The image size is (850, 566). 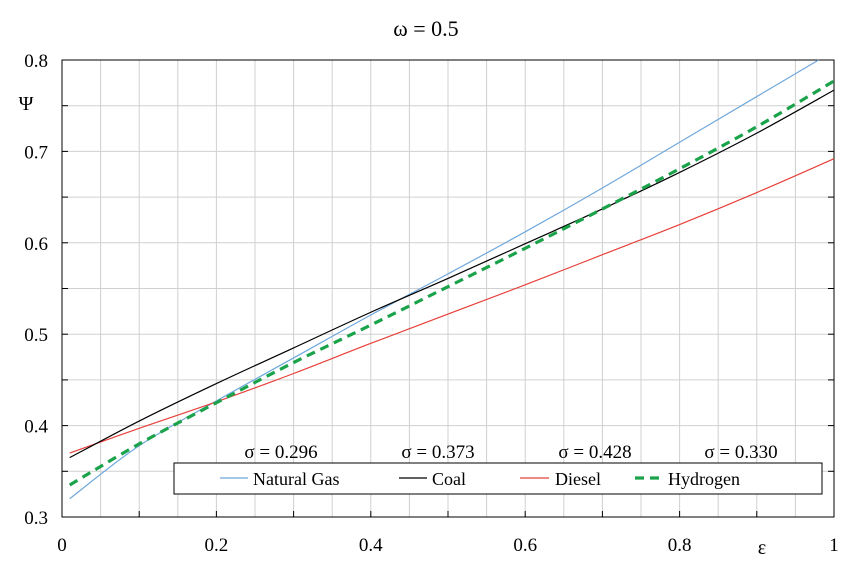 What do you see at coordinates (62, 545) in the screenshot?
I see `x-tick-label: 0` at bounding box center [62, 545].